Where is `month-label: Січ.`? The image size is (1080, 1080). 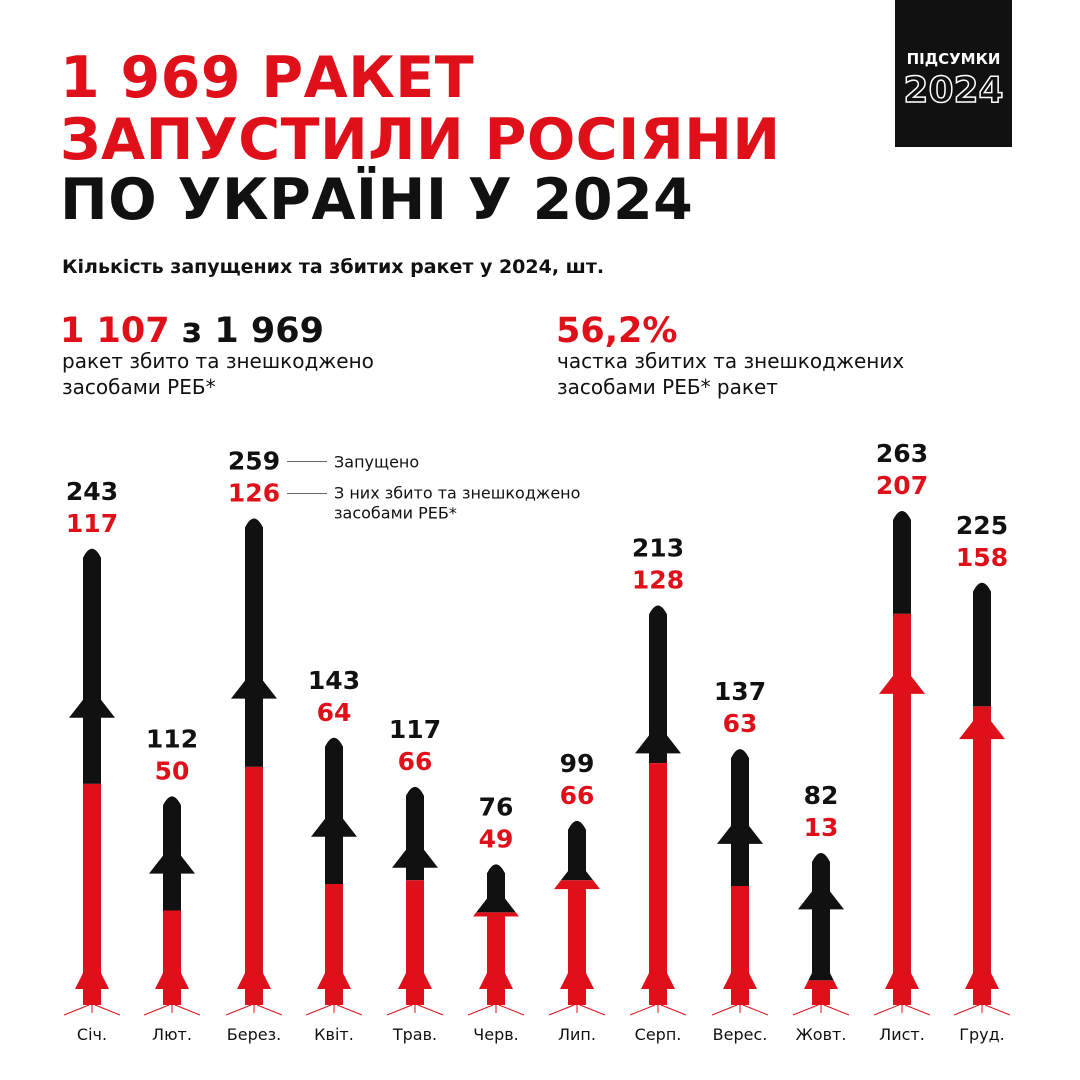 month-label: Січ. is located at coordinates (92, 1034).